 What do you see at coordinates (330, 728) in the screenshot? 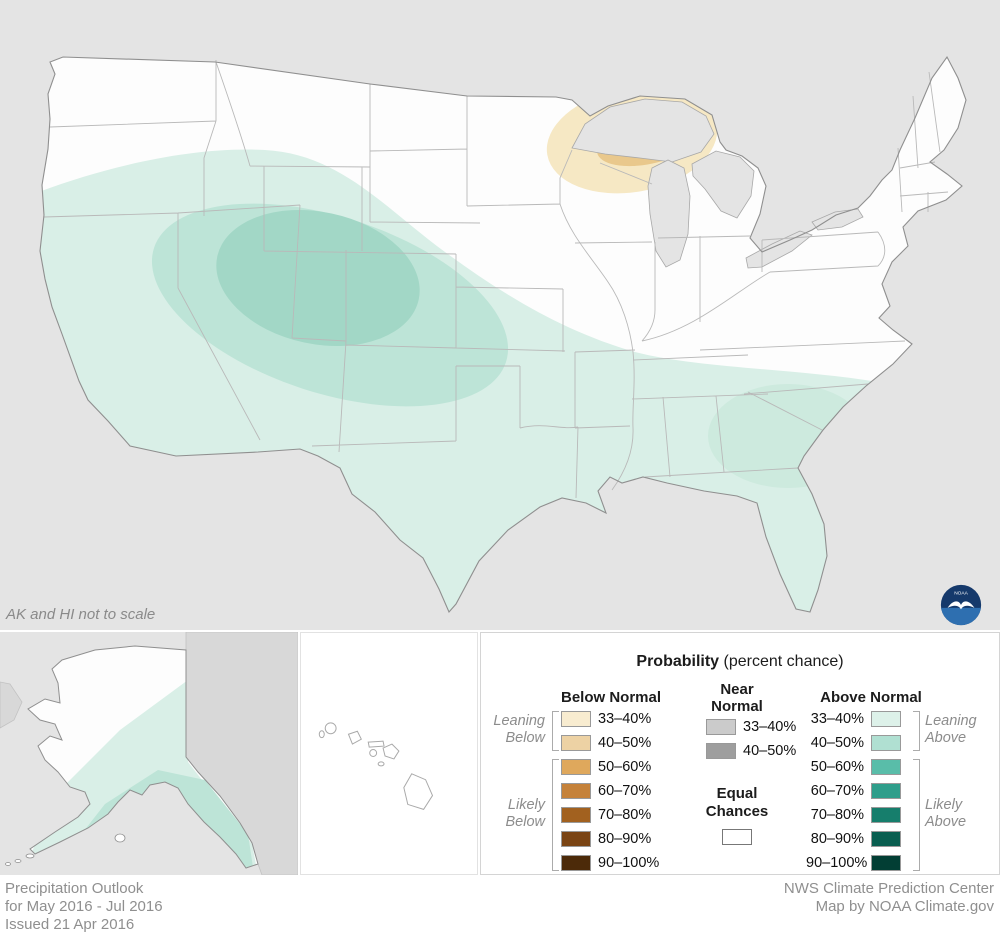
I see `kauai-island` at bounding box center [330, 728].